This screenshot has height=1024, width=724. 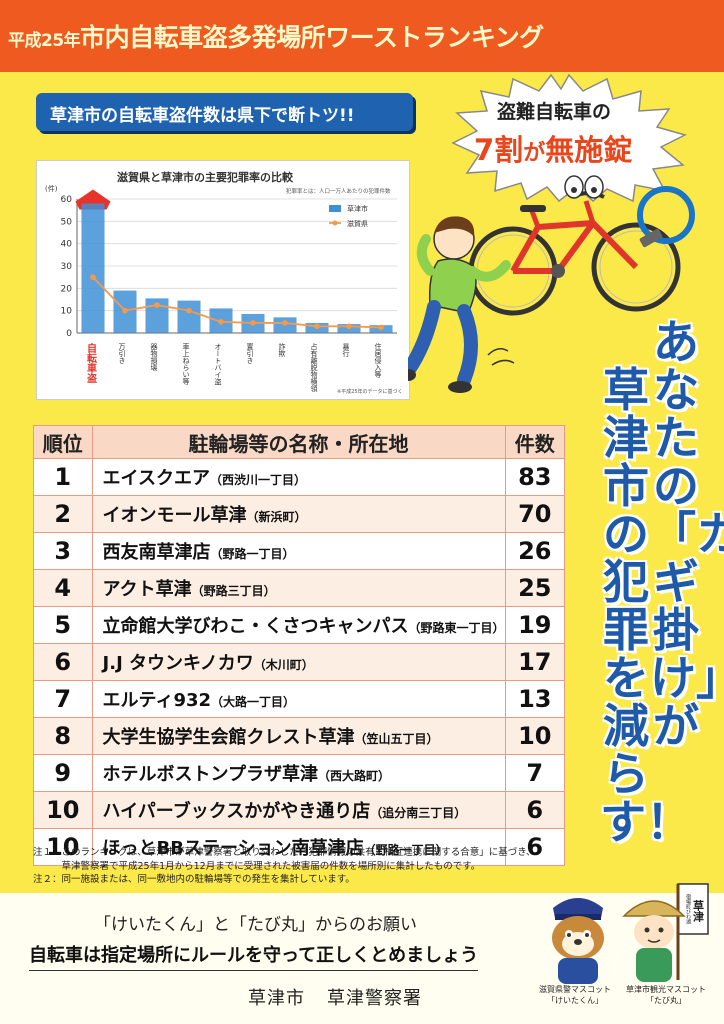 I want to click on count-cell: 6, so click(x=535, y=810).